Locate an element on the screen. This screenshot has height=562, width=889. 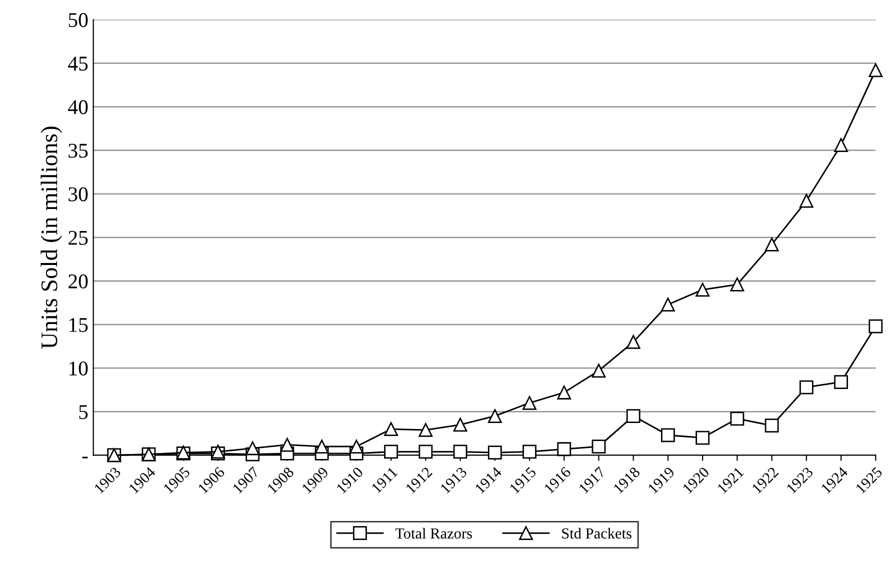
y-tick-label: 15 is located at coordinates (78, 325).